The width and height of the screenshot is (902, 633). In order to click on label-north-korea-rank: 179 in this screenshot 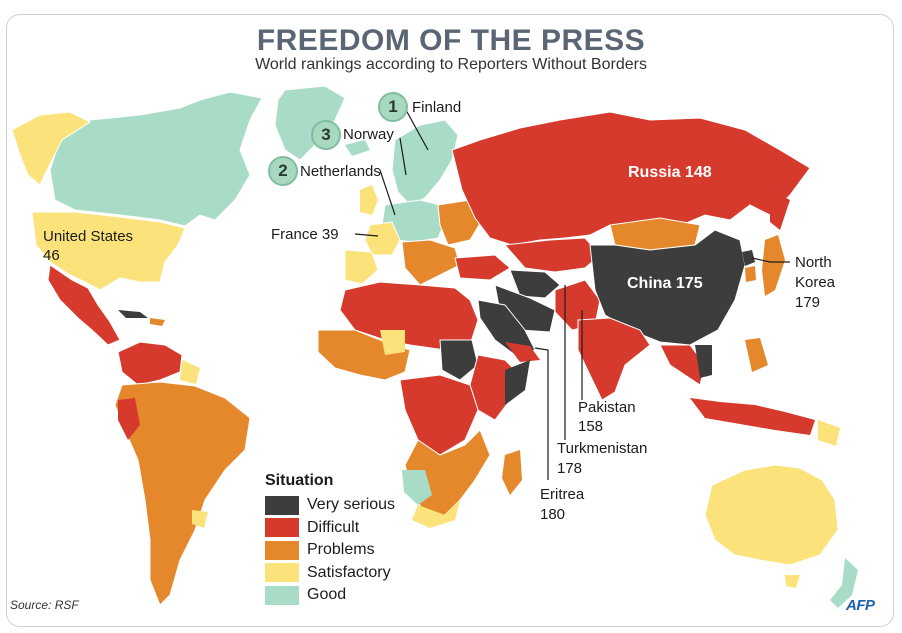, I will do `click(808, 302)`.